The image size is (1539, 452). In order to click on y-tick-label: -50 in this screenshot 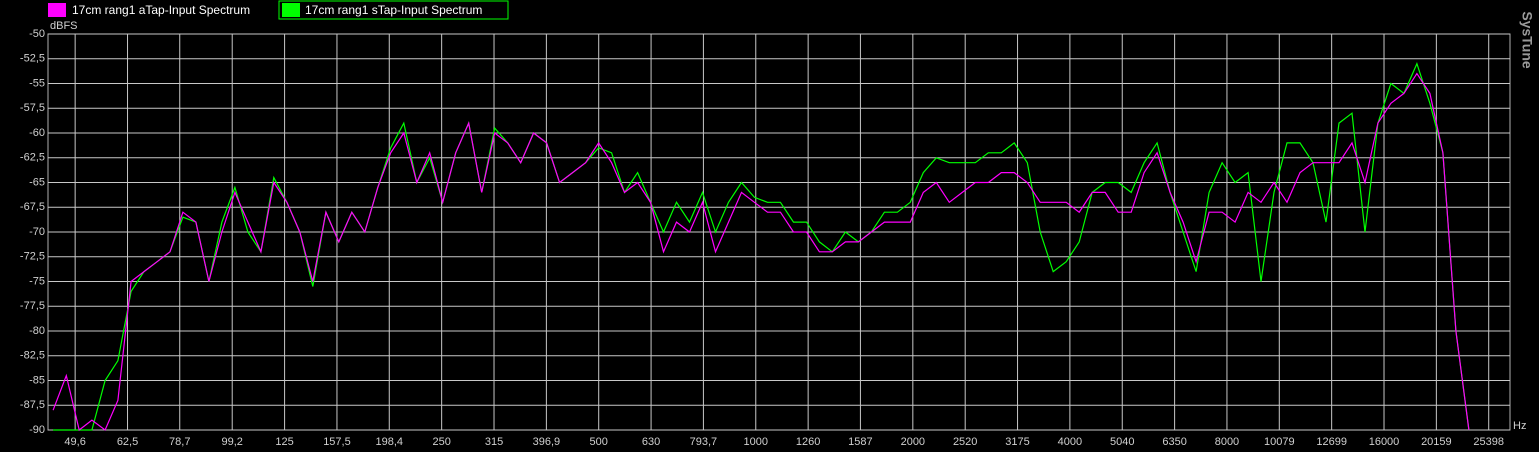, I will do `click(37, 34)`.